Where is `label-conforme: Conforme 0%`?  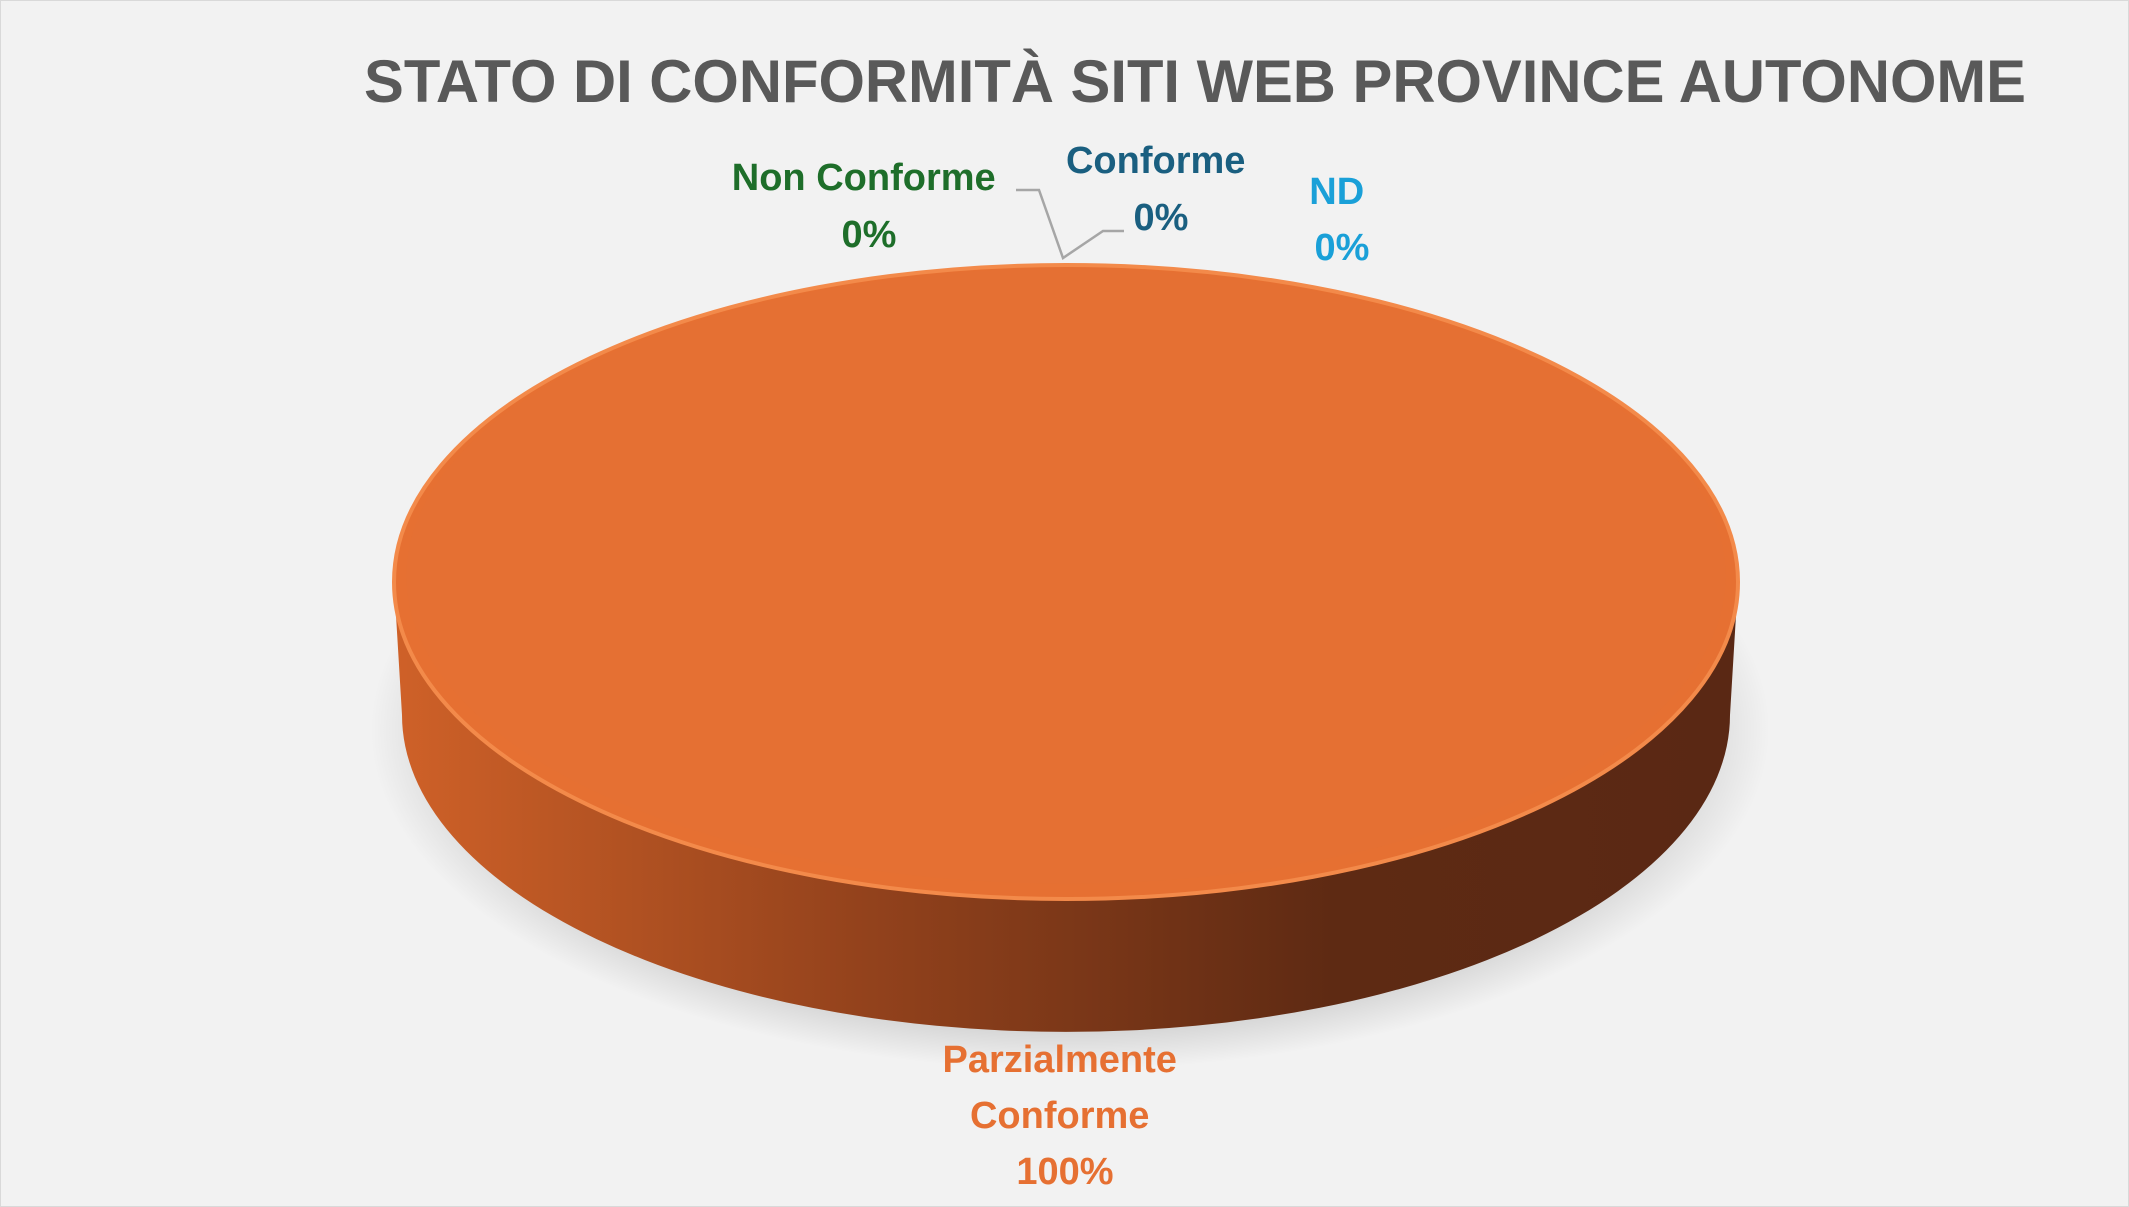
label-conforme: Conforme 0% is located at coordinates (1161, 189).